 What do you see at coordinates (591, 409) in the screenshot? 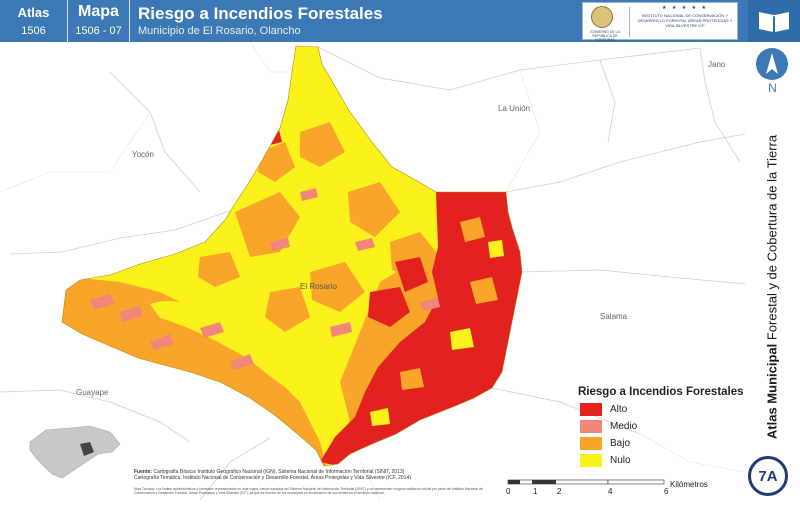
I see `legend-swatch-alto` at bounding box center [591, 409].